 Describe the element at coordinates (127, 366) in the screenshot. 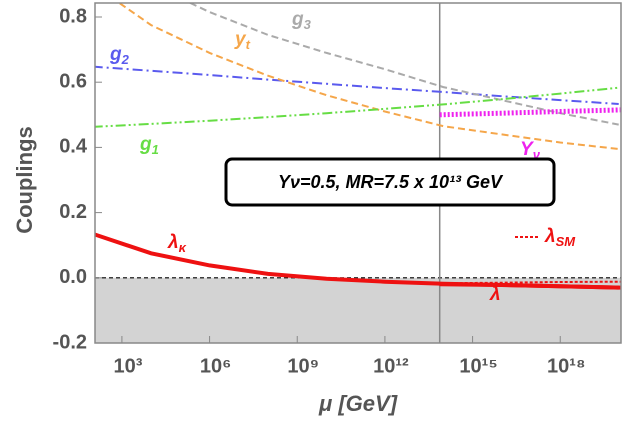

I see `x-tick-label: 10³` at that location.